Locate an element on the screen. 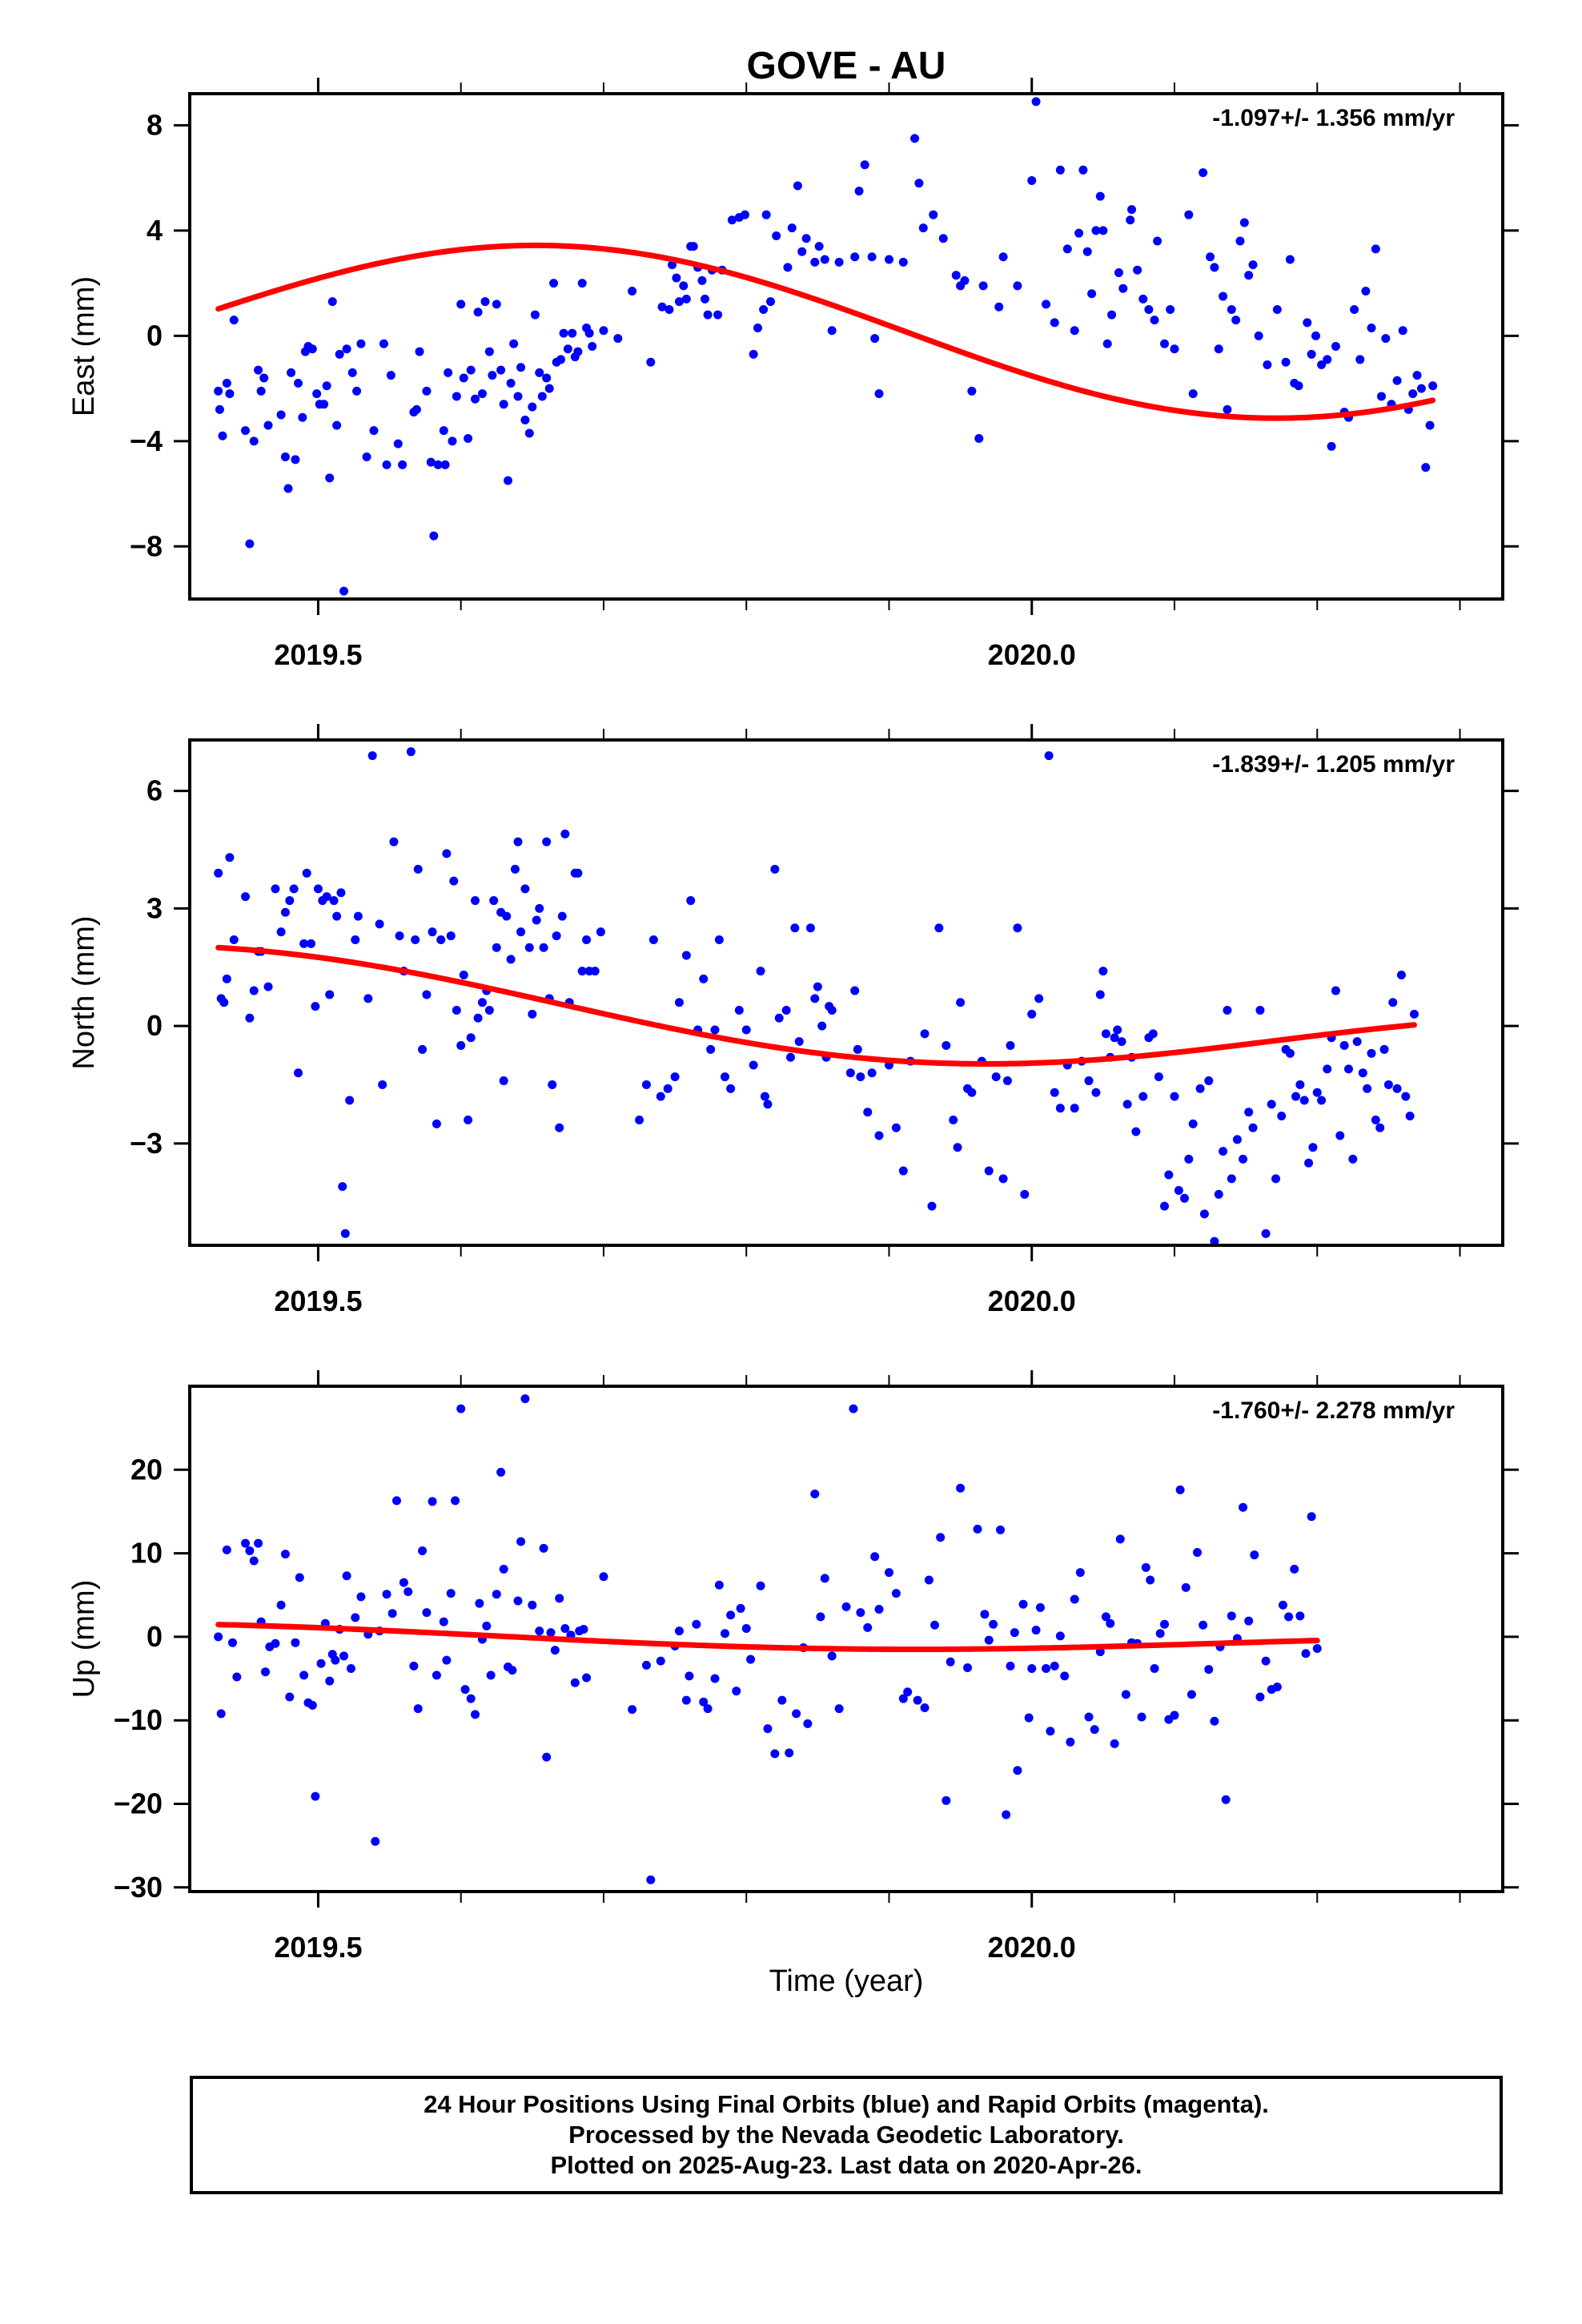  east-y-tick-label: −8 is located at coordinates (146, 545).